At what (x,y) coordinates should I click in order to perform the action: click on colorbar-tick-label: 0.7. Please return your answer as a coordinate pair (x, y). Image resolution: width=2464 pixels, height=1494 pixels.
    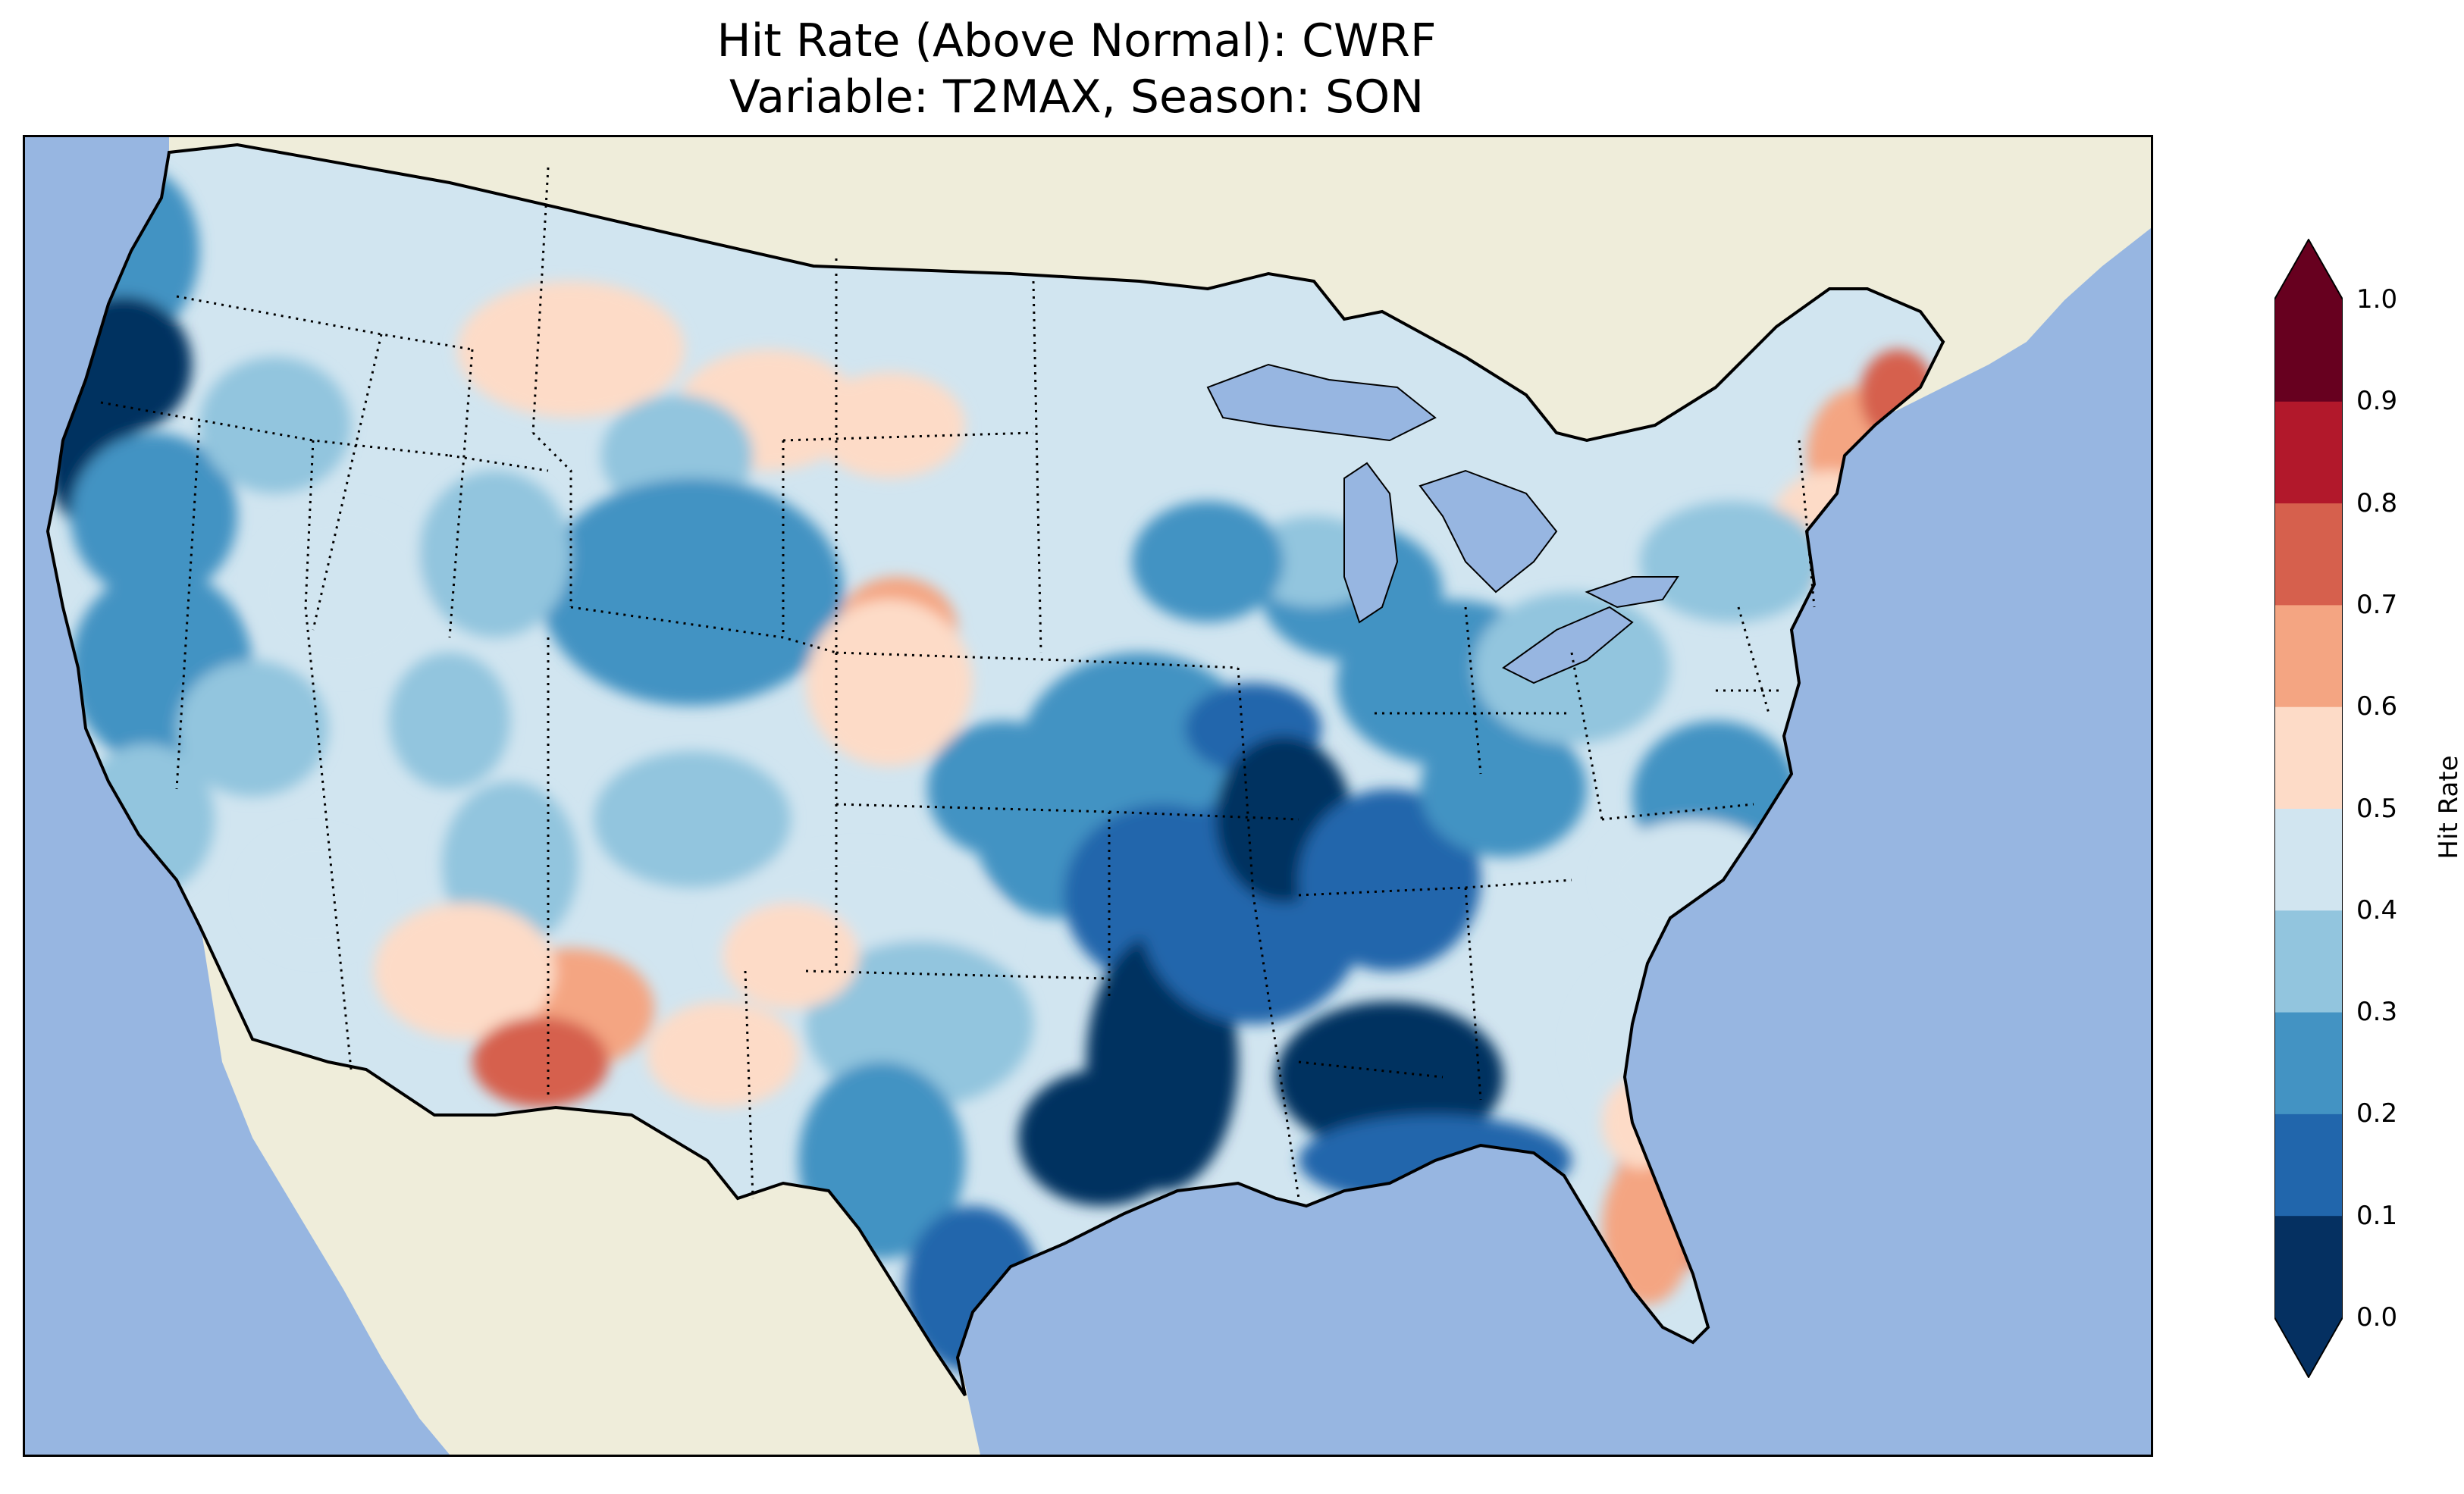
    Looking at the image, I should click on (2377, 604).